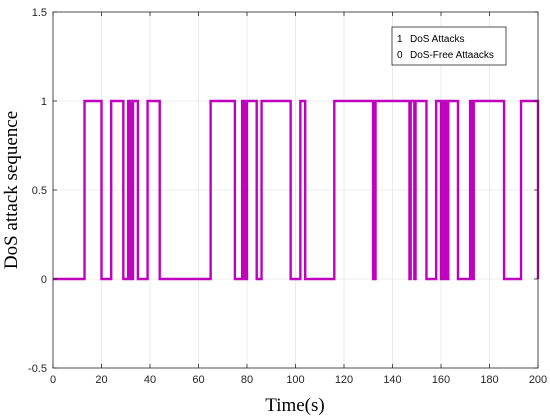  I want to click on x-tick-label: 120, so click(344, 380).